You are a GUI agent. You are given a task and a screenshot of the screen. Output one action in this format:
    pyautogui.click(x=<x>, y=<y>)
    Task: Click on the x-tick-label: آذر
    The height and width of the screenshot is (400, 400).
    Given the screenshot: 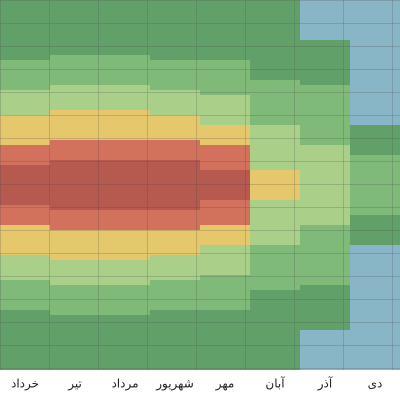 What is the action you would take?
    pyautogui.click(x=325, y=384)
    